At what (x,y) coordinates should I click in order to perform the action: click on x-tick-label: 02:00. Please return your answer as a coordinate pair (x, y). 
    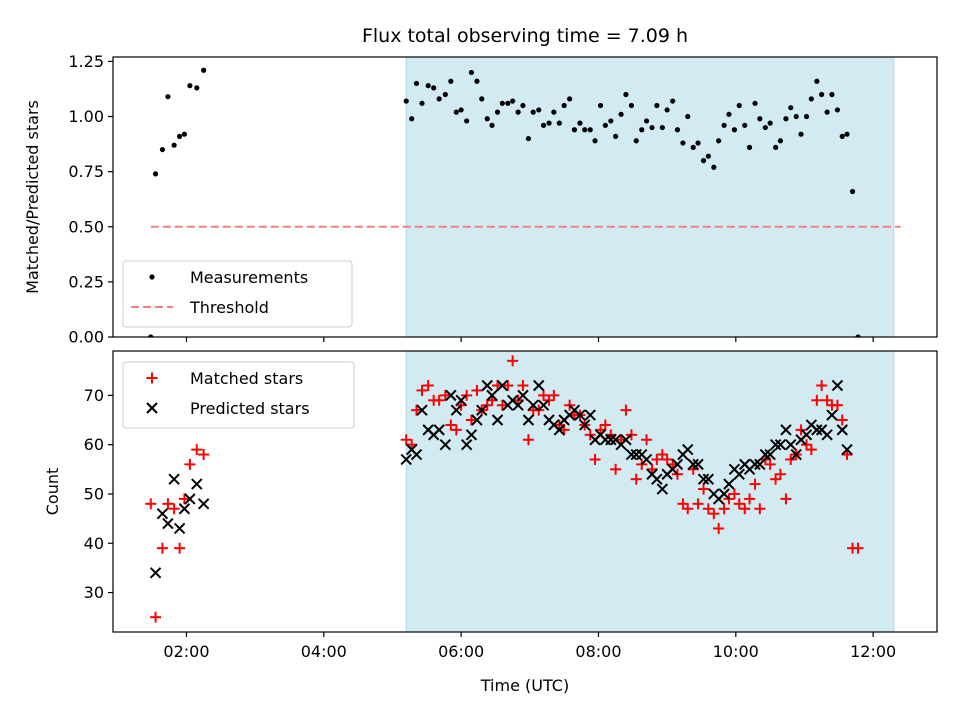
    Looking at the image, I should click on (186, 651).